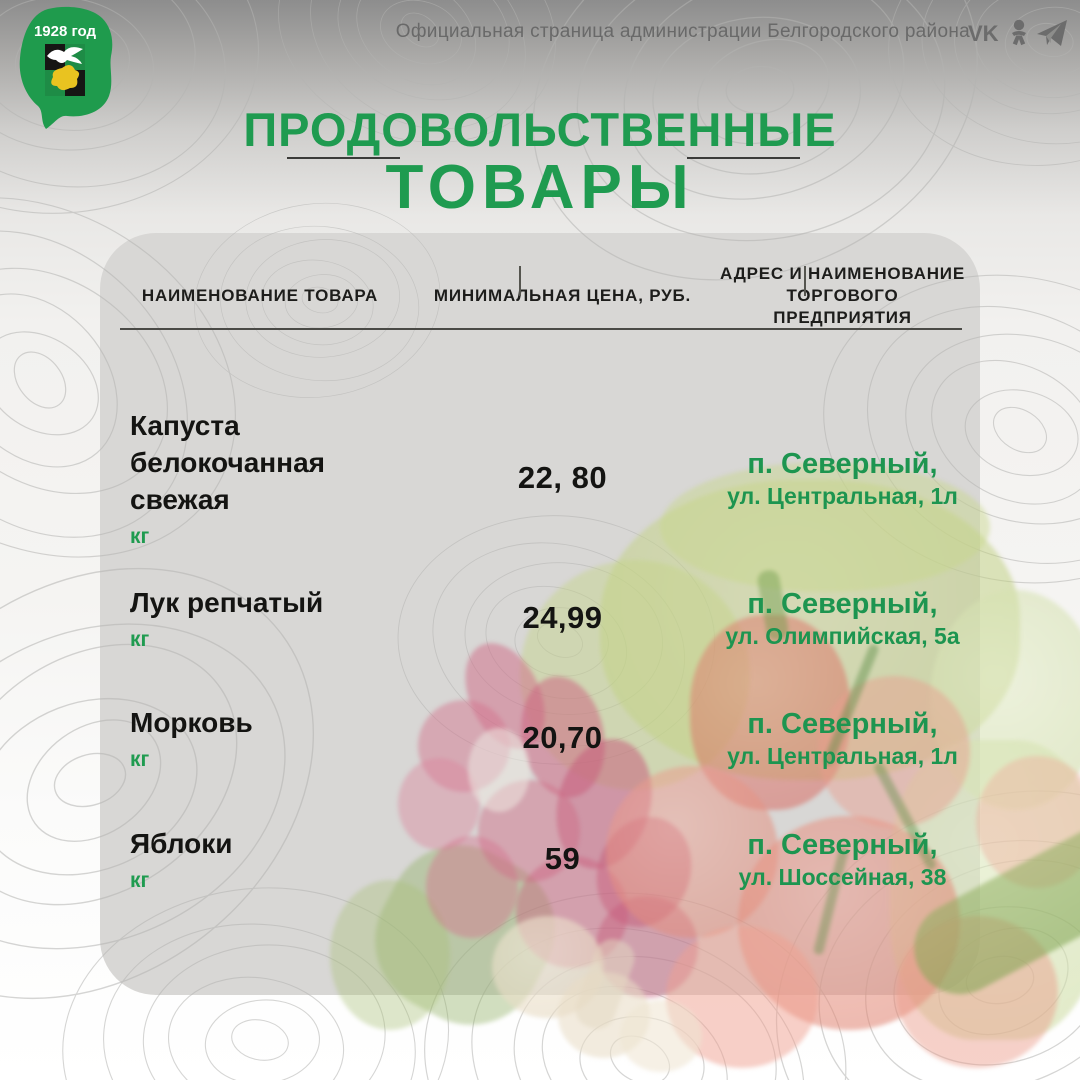 The height and width of the screenshot is (1080, 1080). What do you see at coordinates (541, 329) in the screenshot?
I see `header-rule` at bounding box center [541, 329].